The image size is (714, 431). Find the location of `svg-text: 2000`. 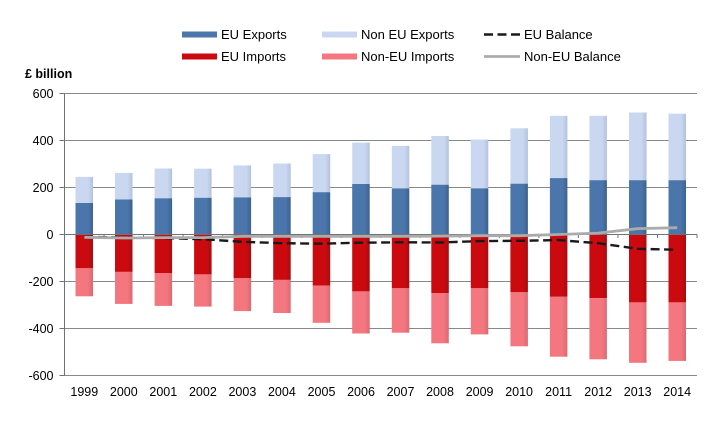

svg-text: 2000 is located at coordinates (124, 392).